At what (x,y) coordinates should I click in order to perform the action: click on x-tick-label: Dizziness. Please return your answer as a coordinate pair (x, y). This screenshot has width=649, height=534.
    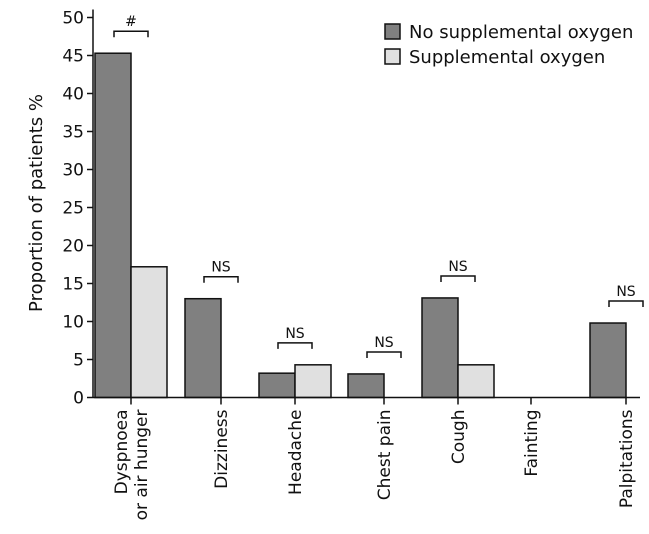
    Looking at the image, I should click on (222, 448).